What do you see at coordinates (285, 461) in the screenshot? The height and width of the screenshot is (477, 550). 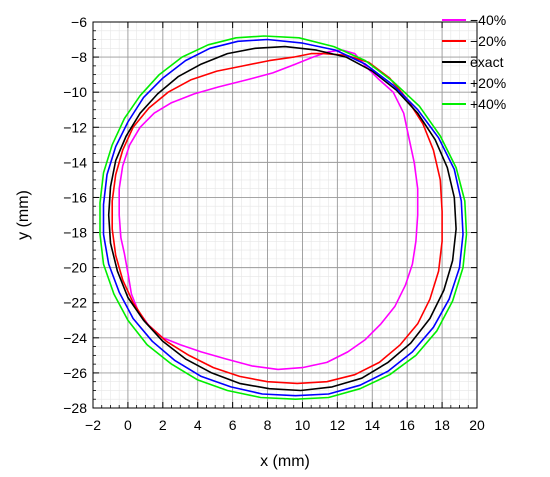 I see `x-axis-label: x (mm)` at bounding box center [285, 461].